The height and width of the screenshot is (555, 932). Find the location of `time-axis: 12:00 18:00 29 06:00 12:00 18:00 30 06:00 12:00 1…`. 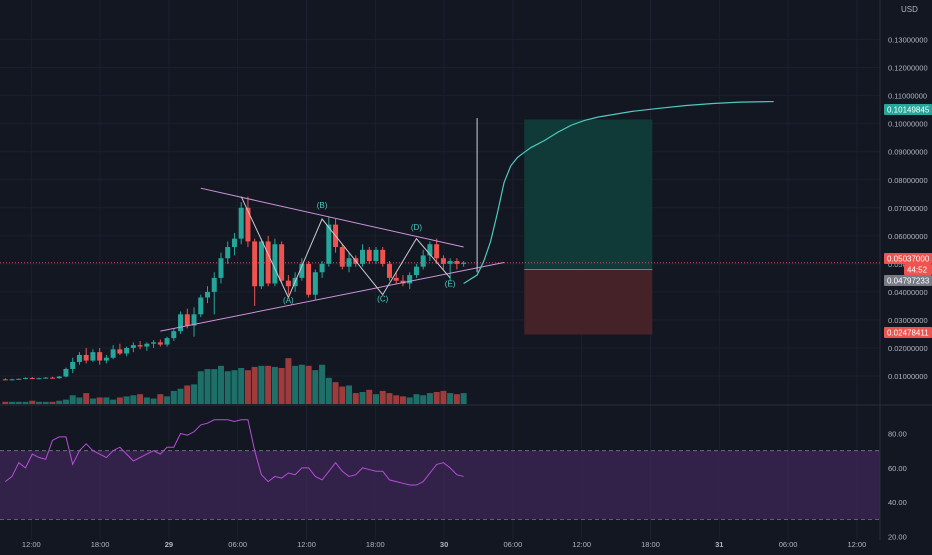

time-axis: 12:00 18:00 29 06:00 12:00 18:00 30 06:00 12:00 1… is located at coordinates (444, 544).